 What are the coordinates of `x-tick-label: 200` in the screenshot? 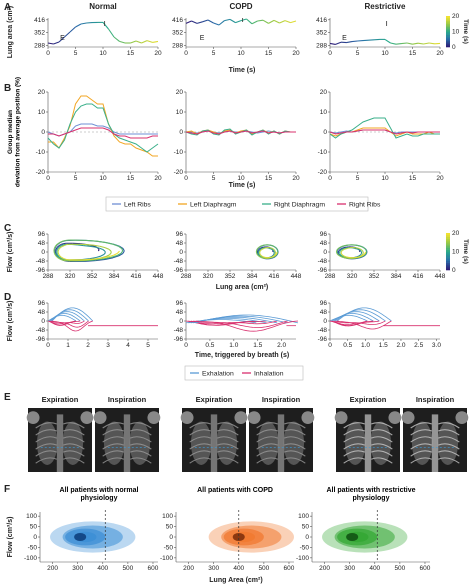 It's located at (324, 568).